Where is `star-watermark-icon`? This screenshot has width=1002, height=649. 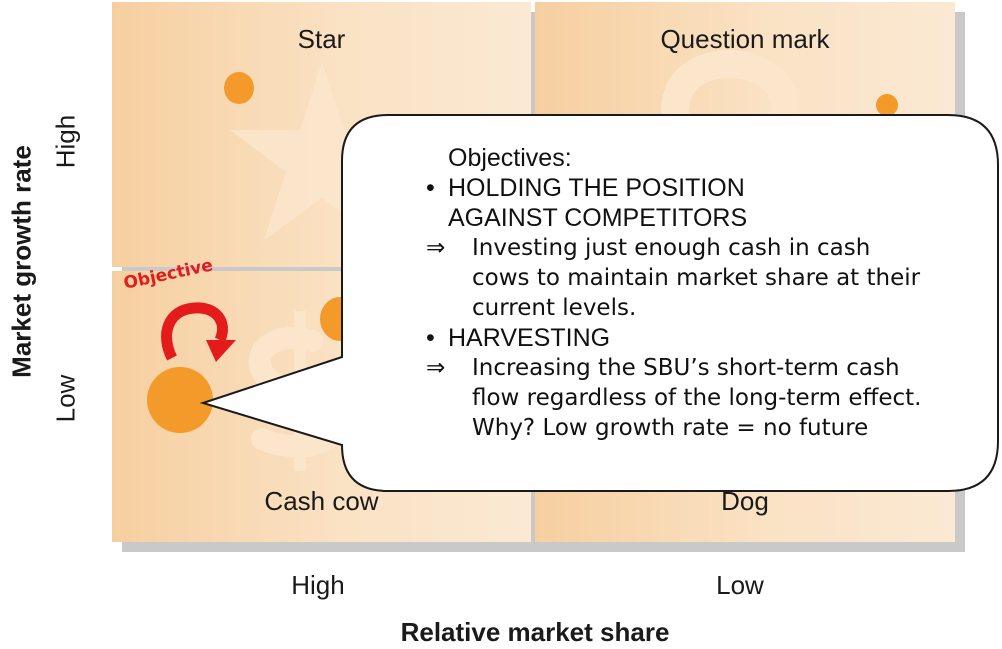
star-watermark-icon is located at coordinates (322, 151).